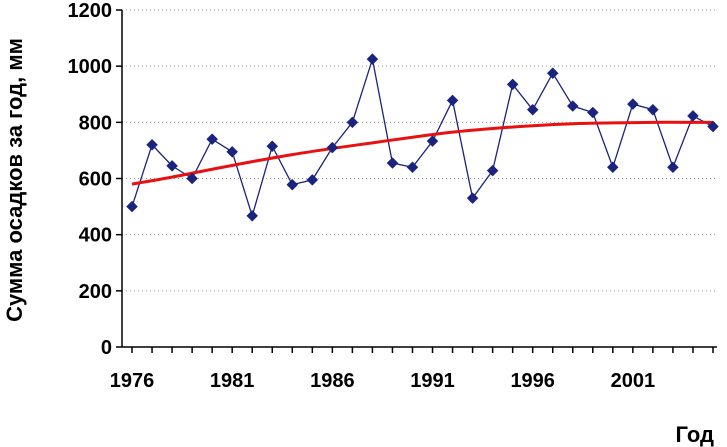  Describe the element at coordinates (14, 180) in the screenshot. I see `y-axis-label: Сумма осадков за год, мм` at that location.